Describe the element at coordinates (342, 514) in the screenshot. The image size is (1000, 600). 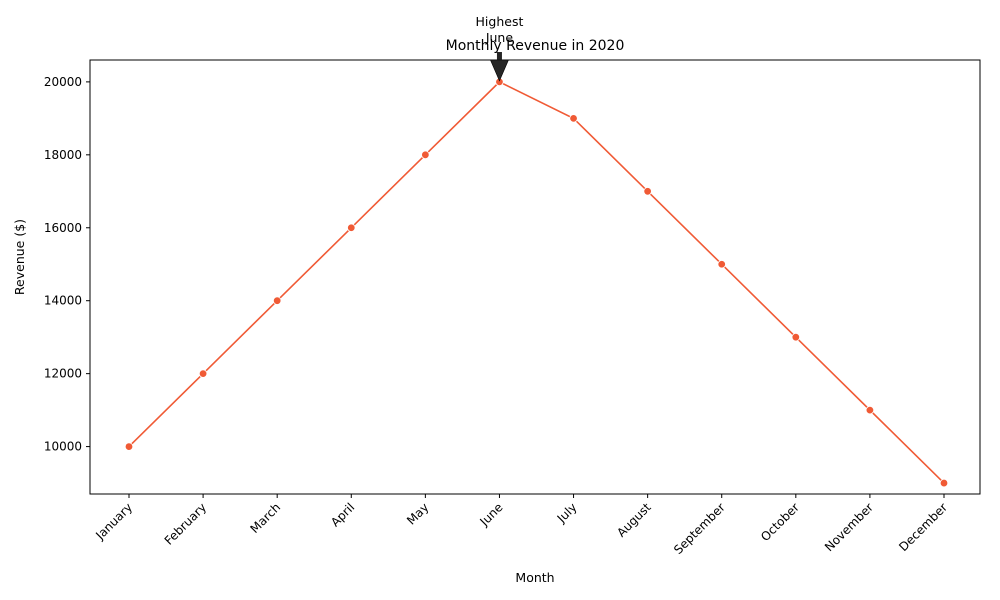
I see `x-tick-label: April` at that location.